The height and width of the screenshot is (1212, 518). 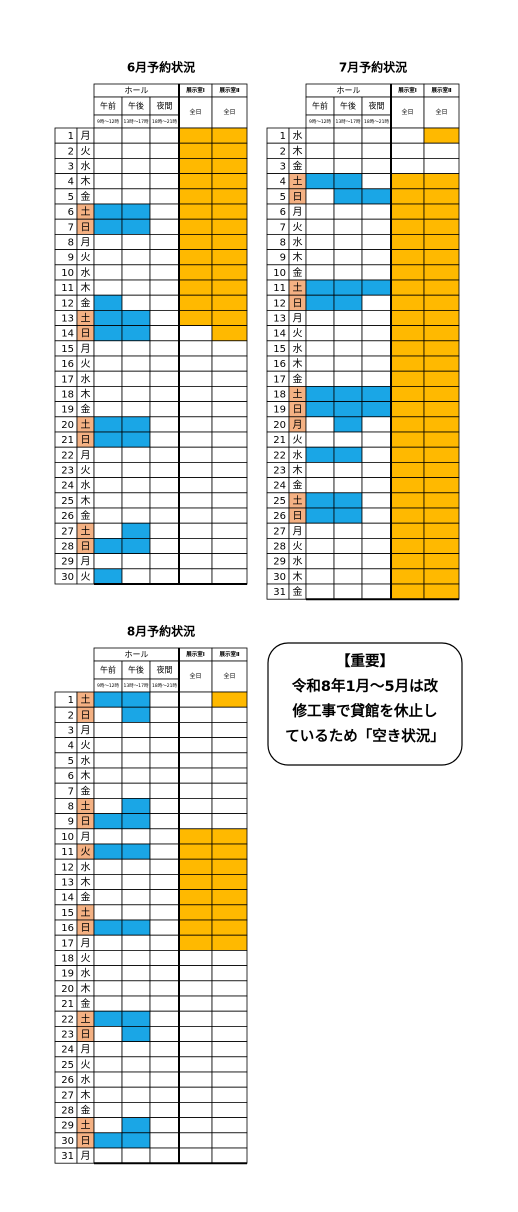 I want to click on weekday: 日, so click(x=86, y=334).